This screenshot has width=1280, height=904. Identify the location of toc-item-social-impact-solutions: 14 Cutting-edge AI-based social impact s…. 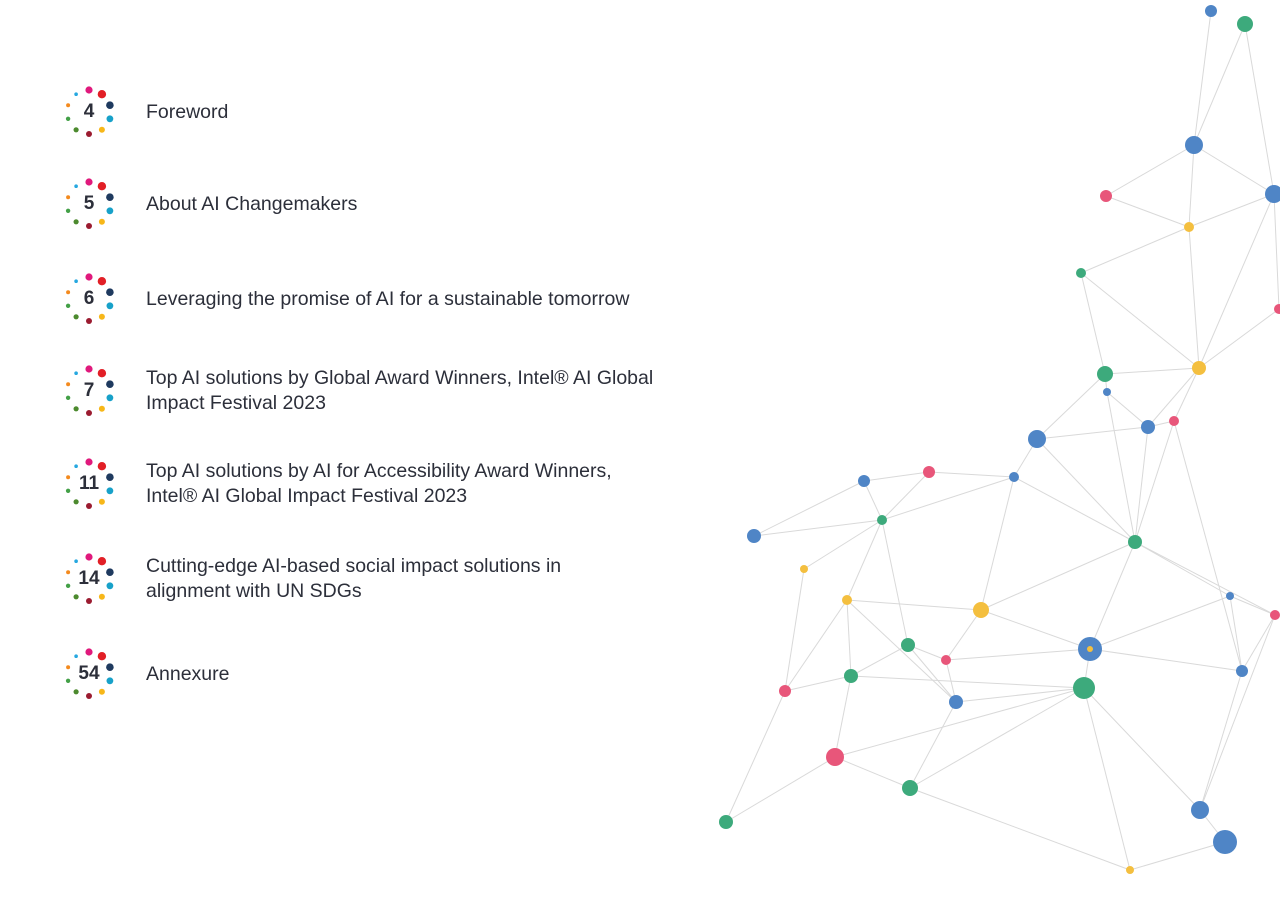
(410, 579).